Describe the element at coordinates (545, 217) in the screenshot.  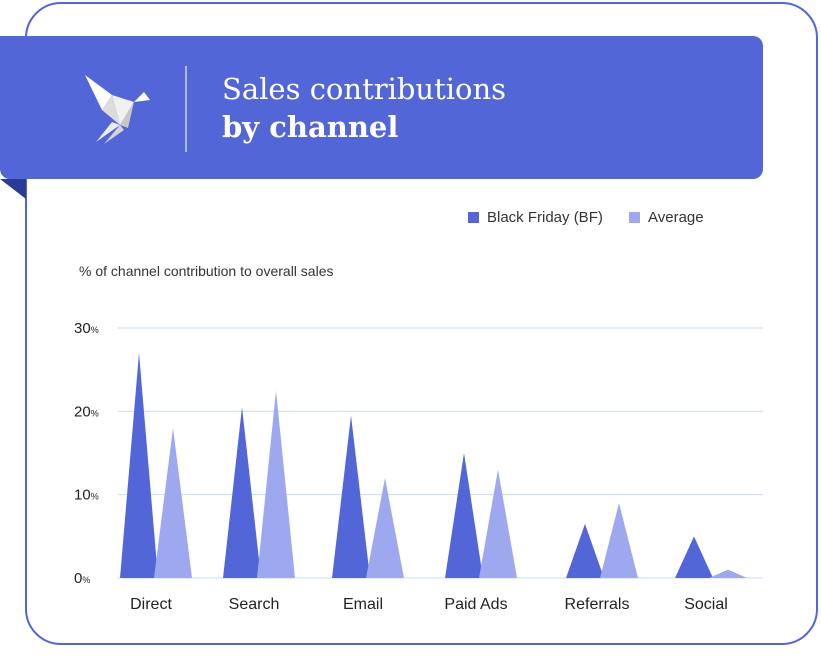
I see `legend-label-black-friday: Black Friday (BF)` at that location.